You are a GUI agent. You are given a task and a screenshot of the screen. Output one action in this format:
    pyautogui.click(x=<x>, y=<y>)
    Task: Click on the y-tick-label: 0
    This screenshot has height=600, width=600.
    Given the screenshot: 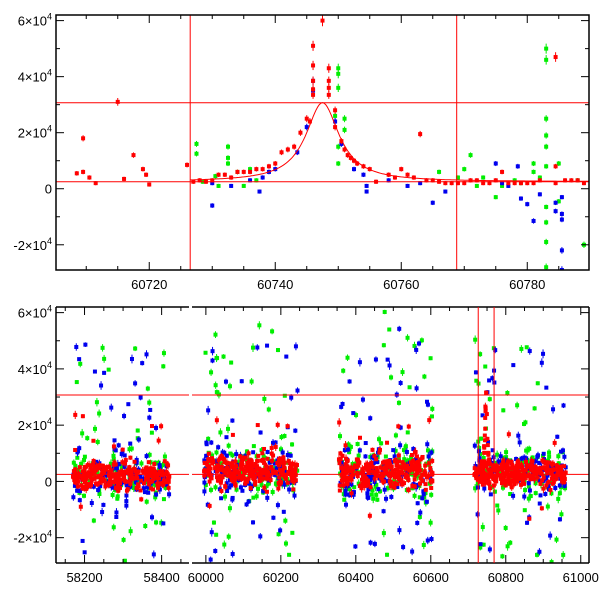 What is the action you would take?
    pyautogui.click(x=48, y=481)
    